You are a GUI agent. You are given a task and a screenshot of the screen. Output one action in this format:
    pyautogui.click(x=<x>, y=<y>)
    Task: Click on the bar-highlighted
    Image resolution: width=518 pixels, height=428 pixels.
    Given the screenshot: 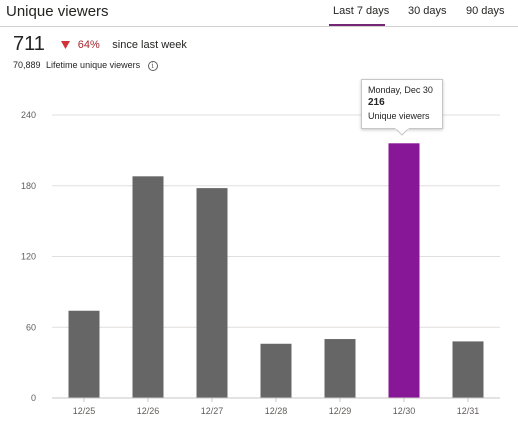 What is the action you would take?
    pyautogui.click(x=404, y=270)
    